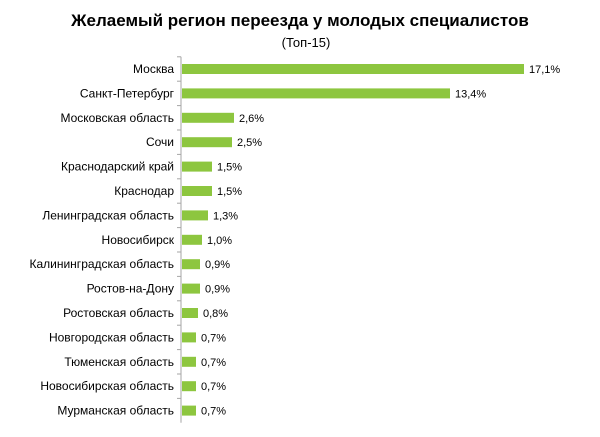  Describe the element at coordinates (118, 313) in the screenshot. I see `category-label: Ростовская область` at that location.